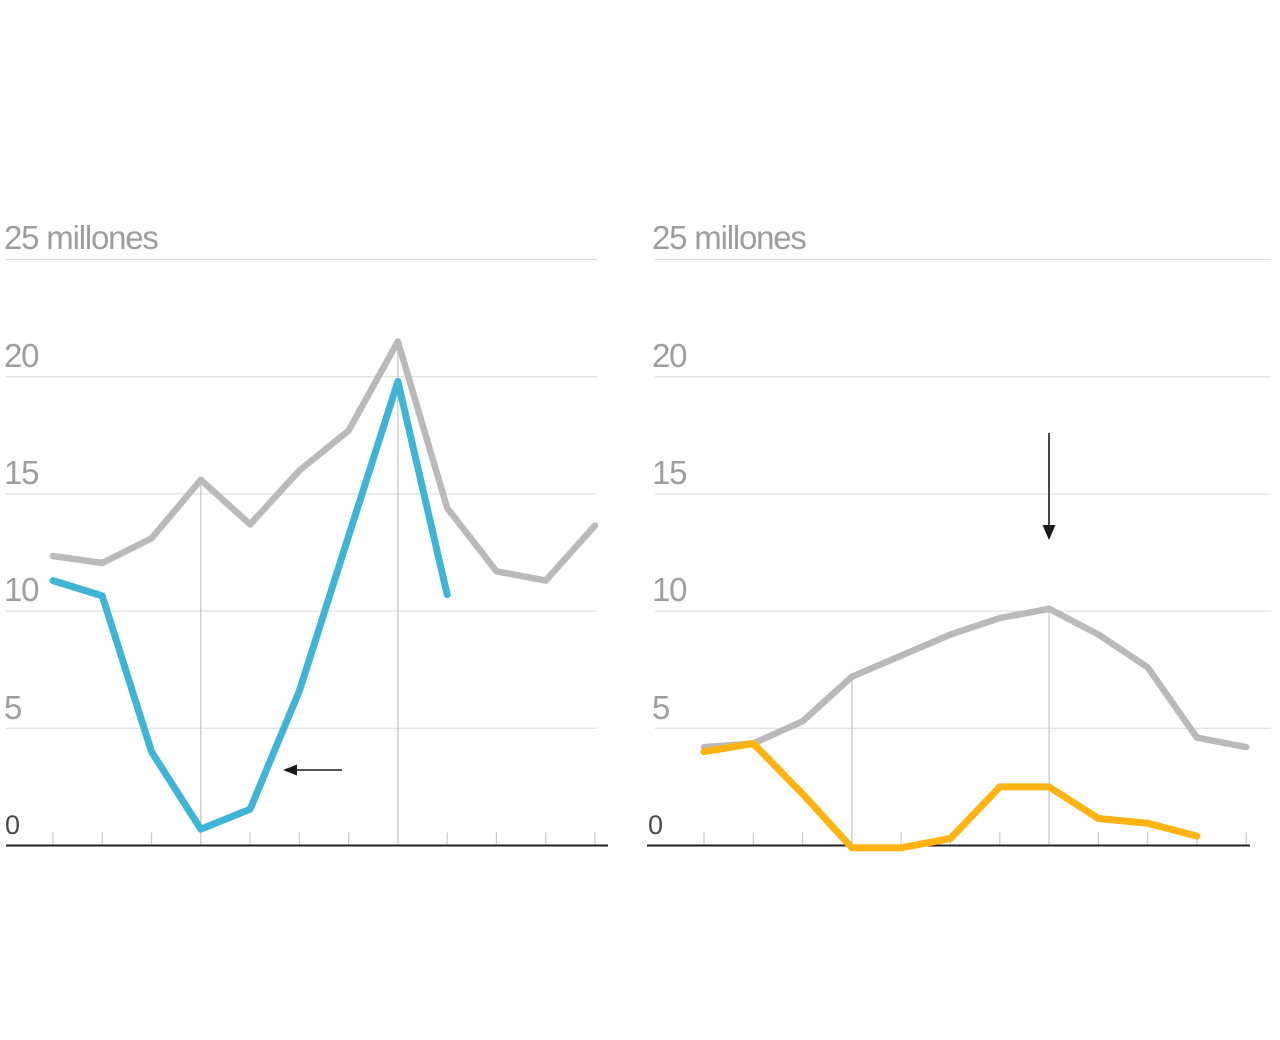 The width and height of the screenshot is (1280, 1040). I want to click on left-ylabel-20: 20, so click(22, 355).